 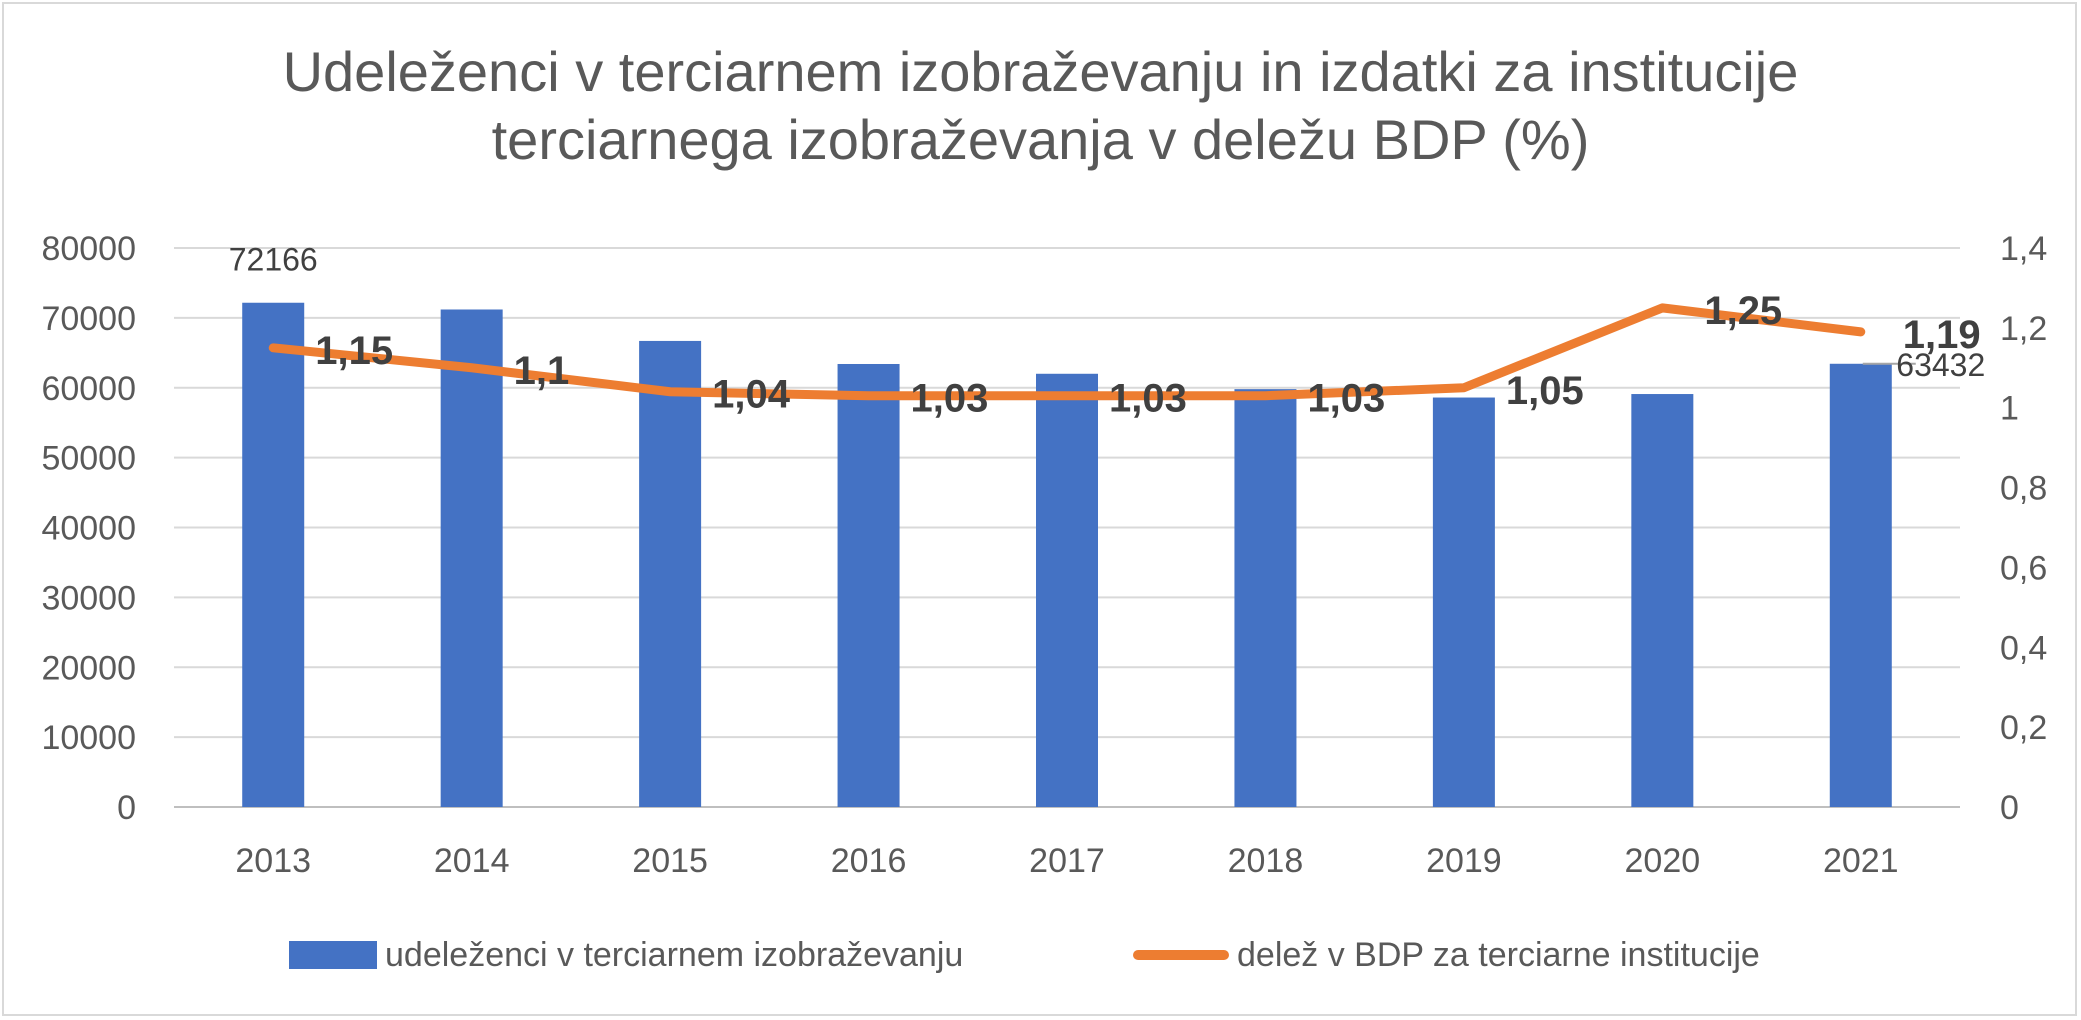 I want to click on line-data-label: 1,19, so click(x=1942, y=335).